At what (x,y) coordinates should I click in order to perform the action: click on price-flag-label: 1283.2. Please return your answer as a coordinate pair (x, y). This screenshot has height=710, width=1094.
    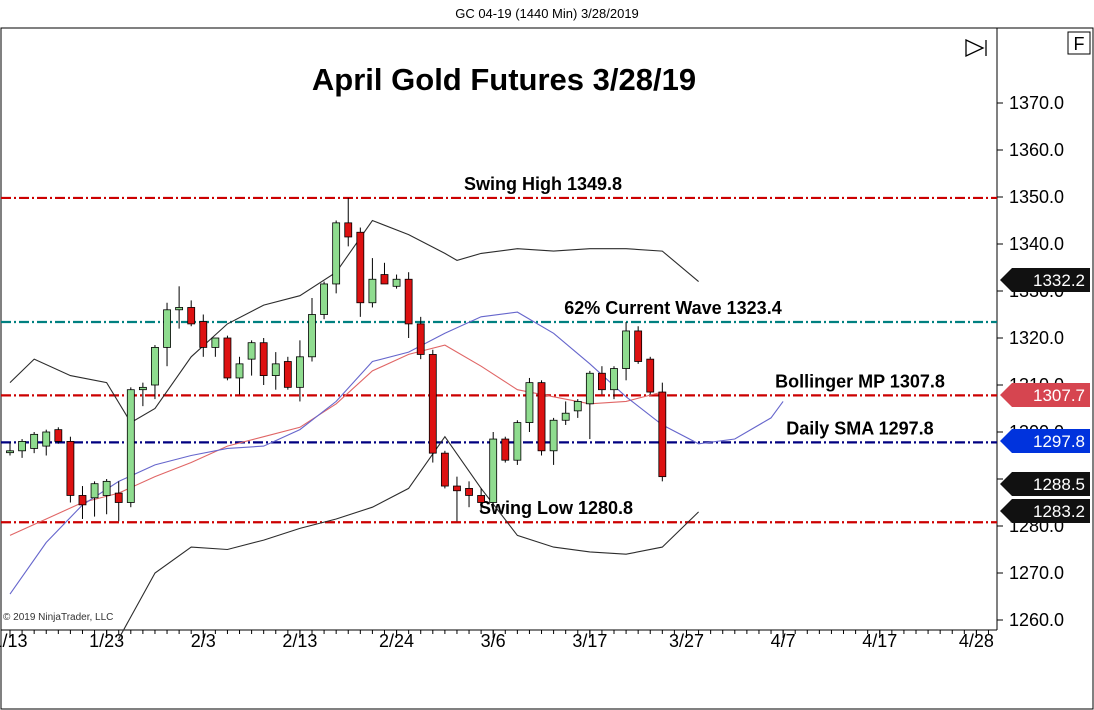
    Looking at the image, I should click on (1059, 511).